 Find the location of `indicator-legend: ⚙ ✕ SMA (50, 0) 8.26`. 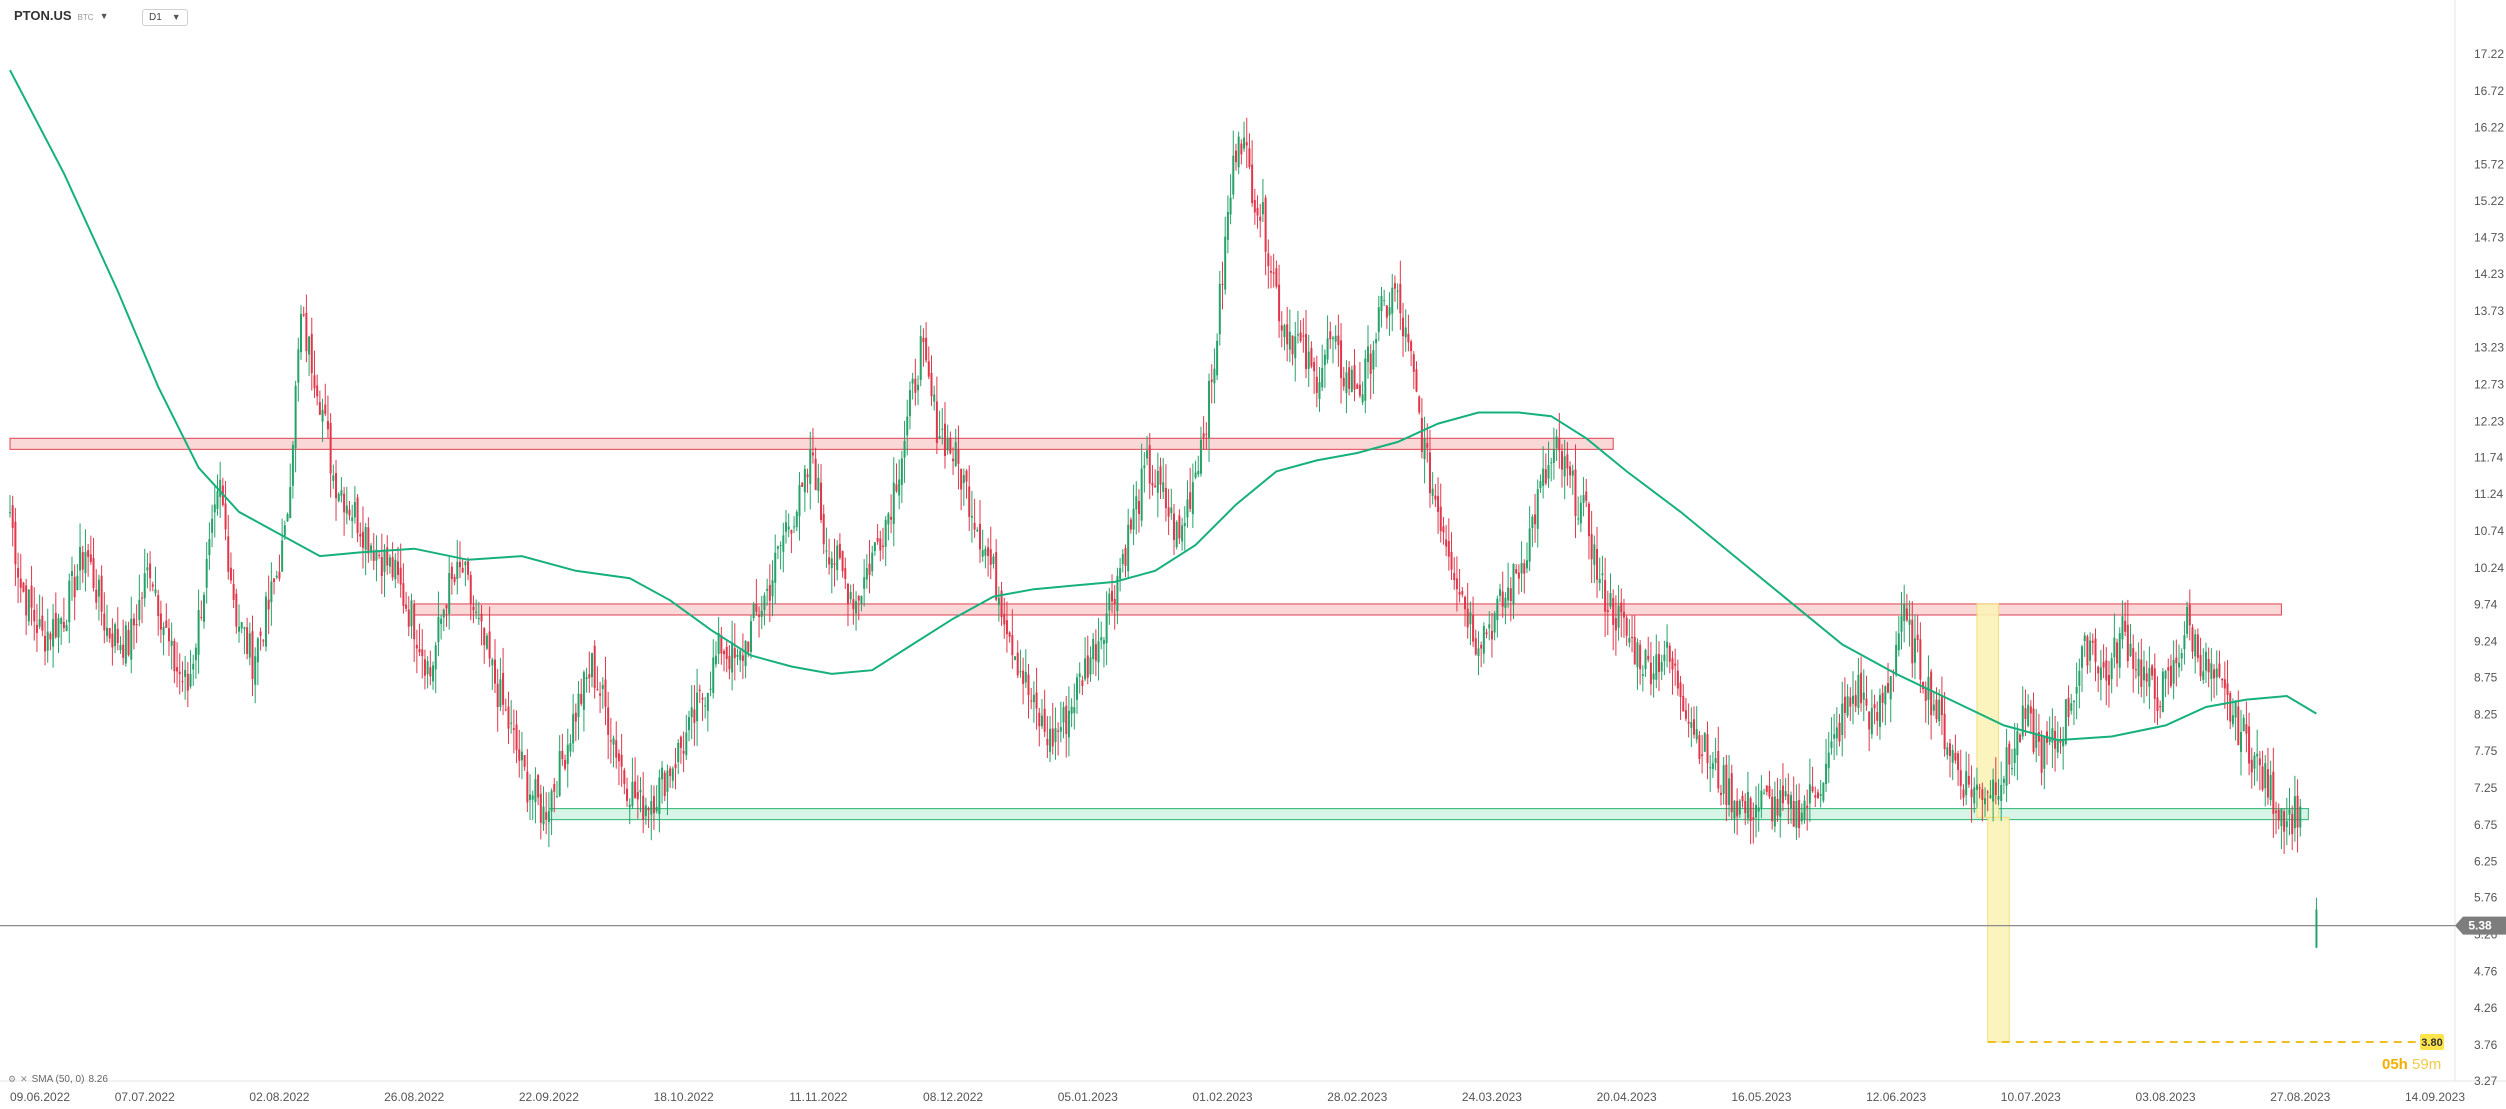

indicator-legend: ⚙ ✕ SMA (50, 0) 8.26 is located at coordinates (58, 1079).